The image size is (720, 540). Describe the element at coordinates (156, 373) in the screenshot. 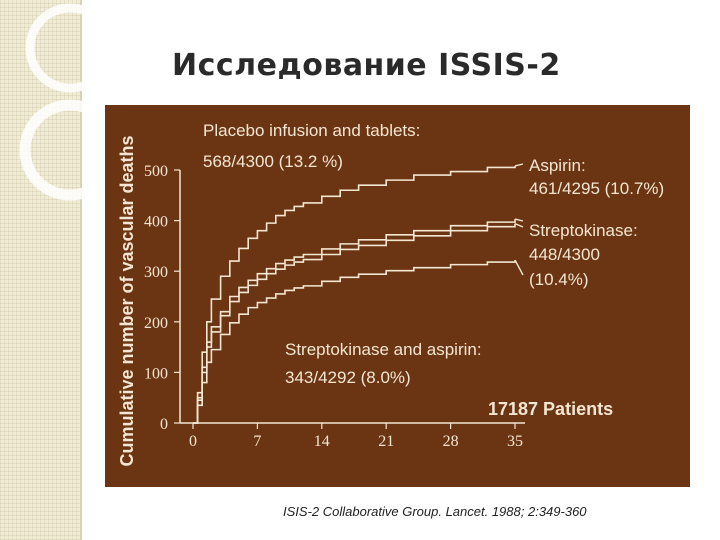

I see `y-tick-label: 100` at that location.